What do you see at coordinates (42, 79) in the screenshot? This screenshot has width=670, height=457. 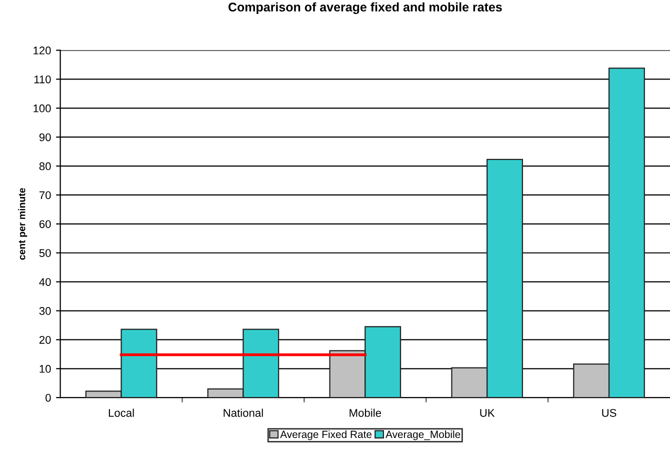 I see `y-tick-label: 110` at bounding box center [42, 79].